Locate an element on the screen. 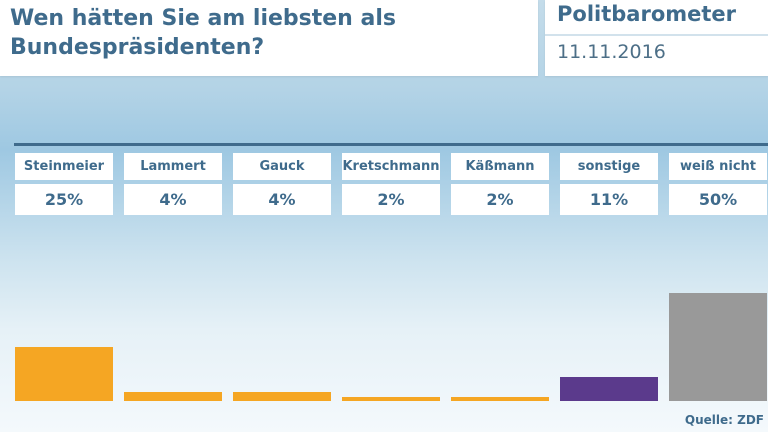 This screenshot has height=432, width=768. value-label: 50% is located at coordinates (718, 199).